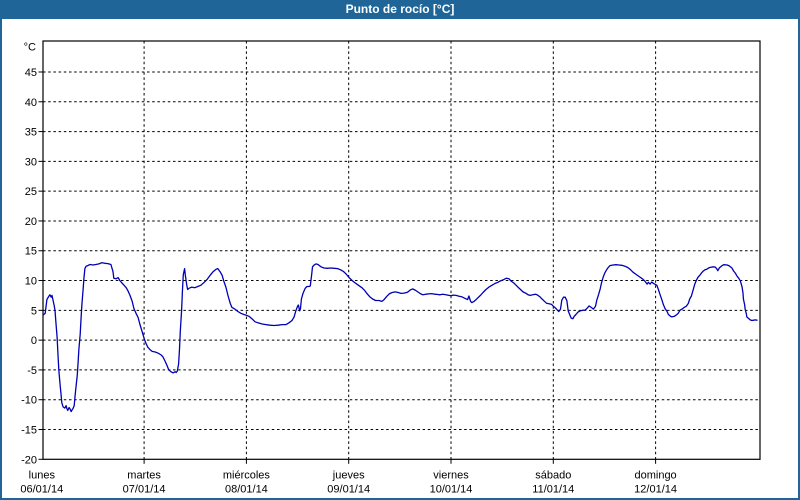 The image size is (800, 500). Describe the element at coordinates (348, 489) in the screenshot. I see `day-date-label: 09/01/14` at that location.